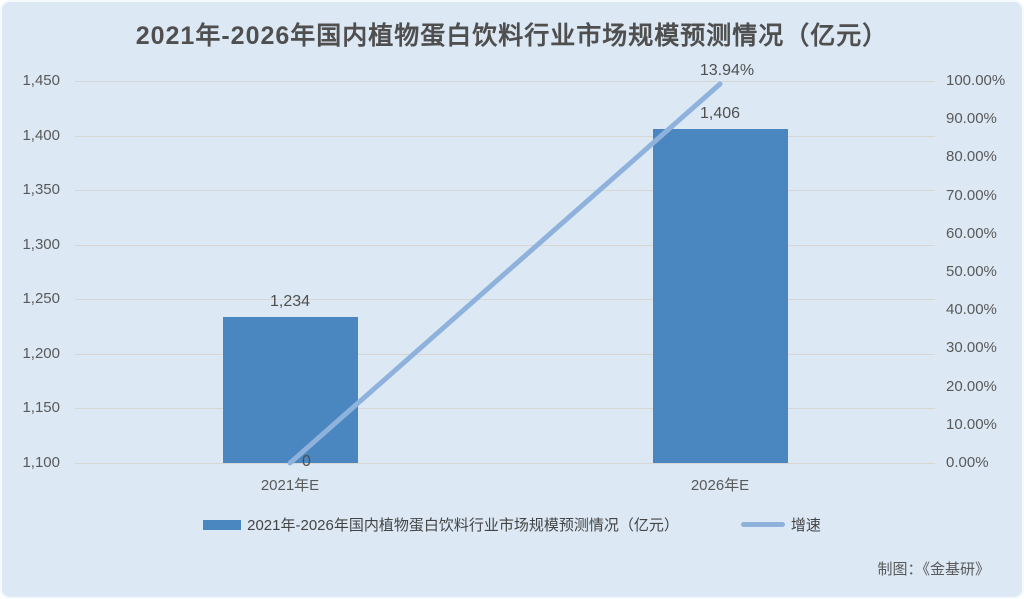  I want to click on right-axis-tick: 30.00%, so click(971, 348).